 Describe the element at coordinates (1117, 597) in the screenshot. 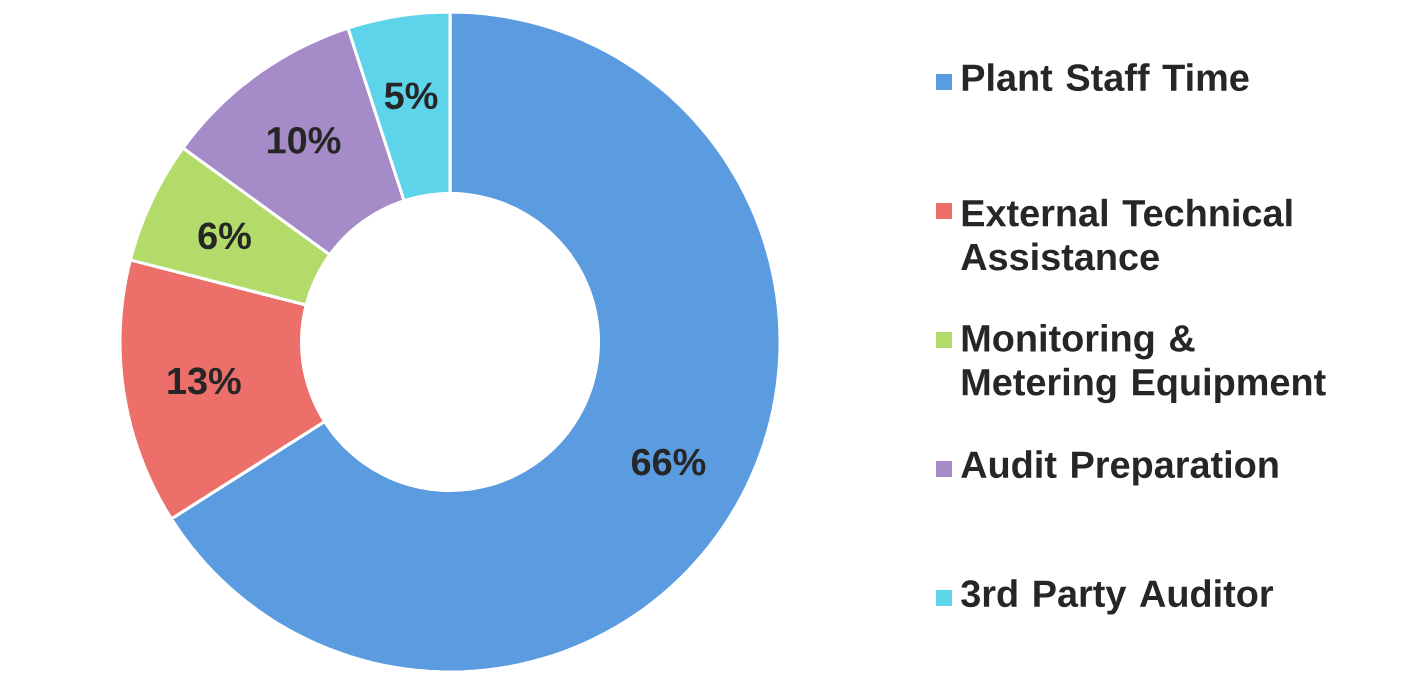

I see `legend-label: 3rd Party Auditor` at that location.